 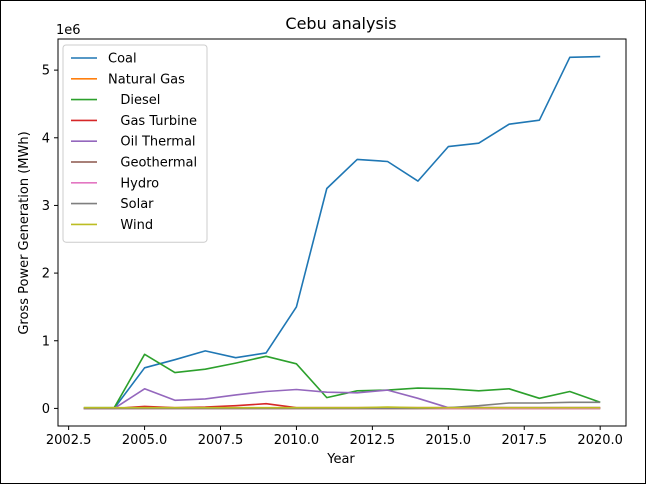 What do you see at coordinates (146, 79) in the screenshot?
I see `legend-label: Natural Gas` at bounding box center [146, 79].